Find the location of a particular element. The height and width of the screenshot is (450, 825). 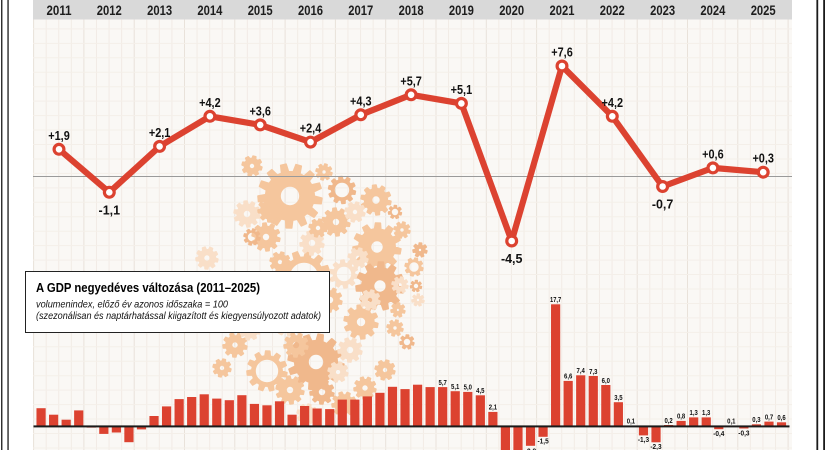

svg-text: +1,9 is located at coordinates (59, 135).